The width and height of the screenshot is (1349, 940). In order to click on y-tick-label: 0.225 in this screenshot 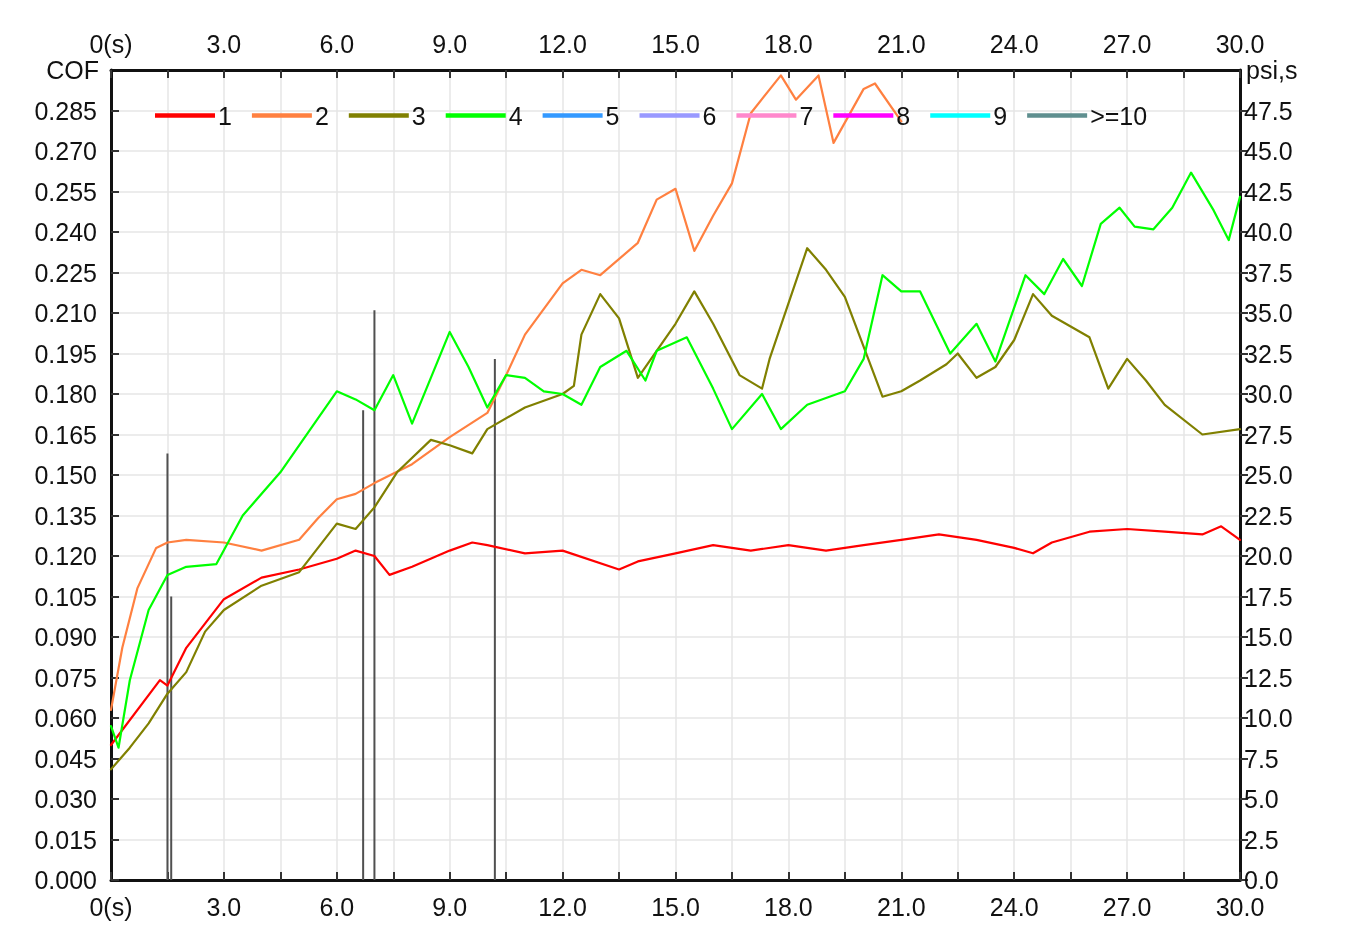, I will do `click(65, 272)`.